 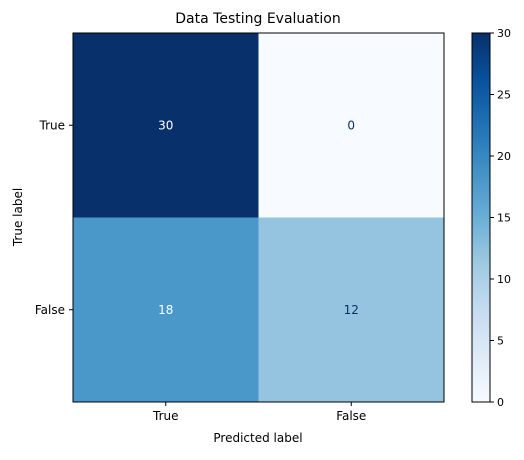 I want to click on x-tick-label: True, so click(x=165, y=416).